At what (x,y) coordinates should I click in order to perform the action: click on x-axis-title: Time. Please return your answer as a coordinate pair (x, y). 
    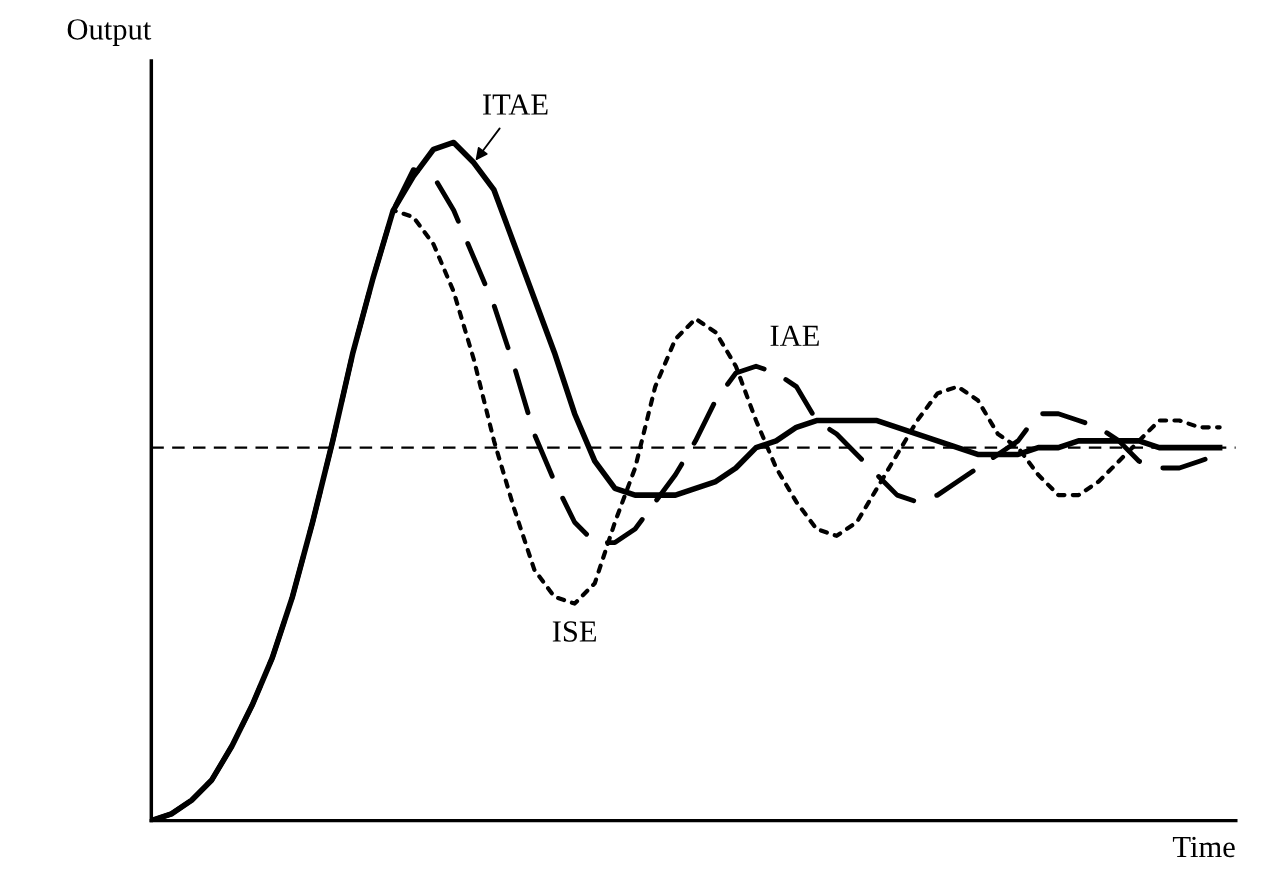
    Looking at the image, I should click on (1203, 847).